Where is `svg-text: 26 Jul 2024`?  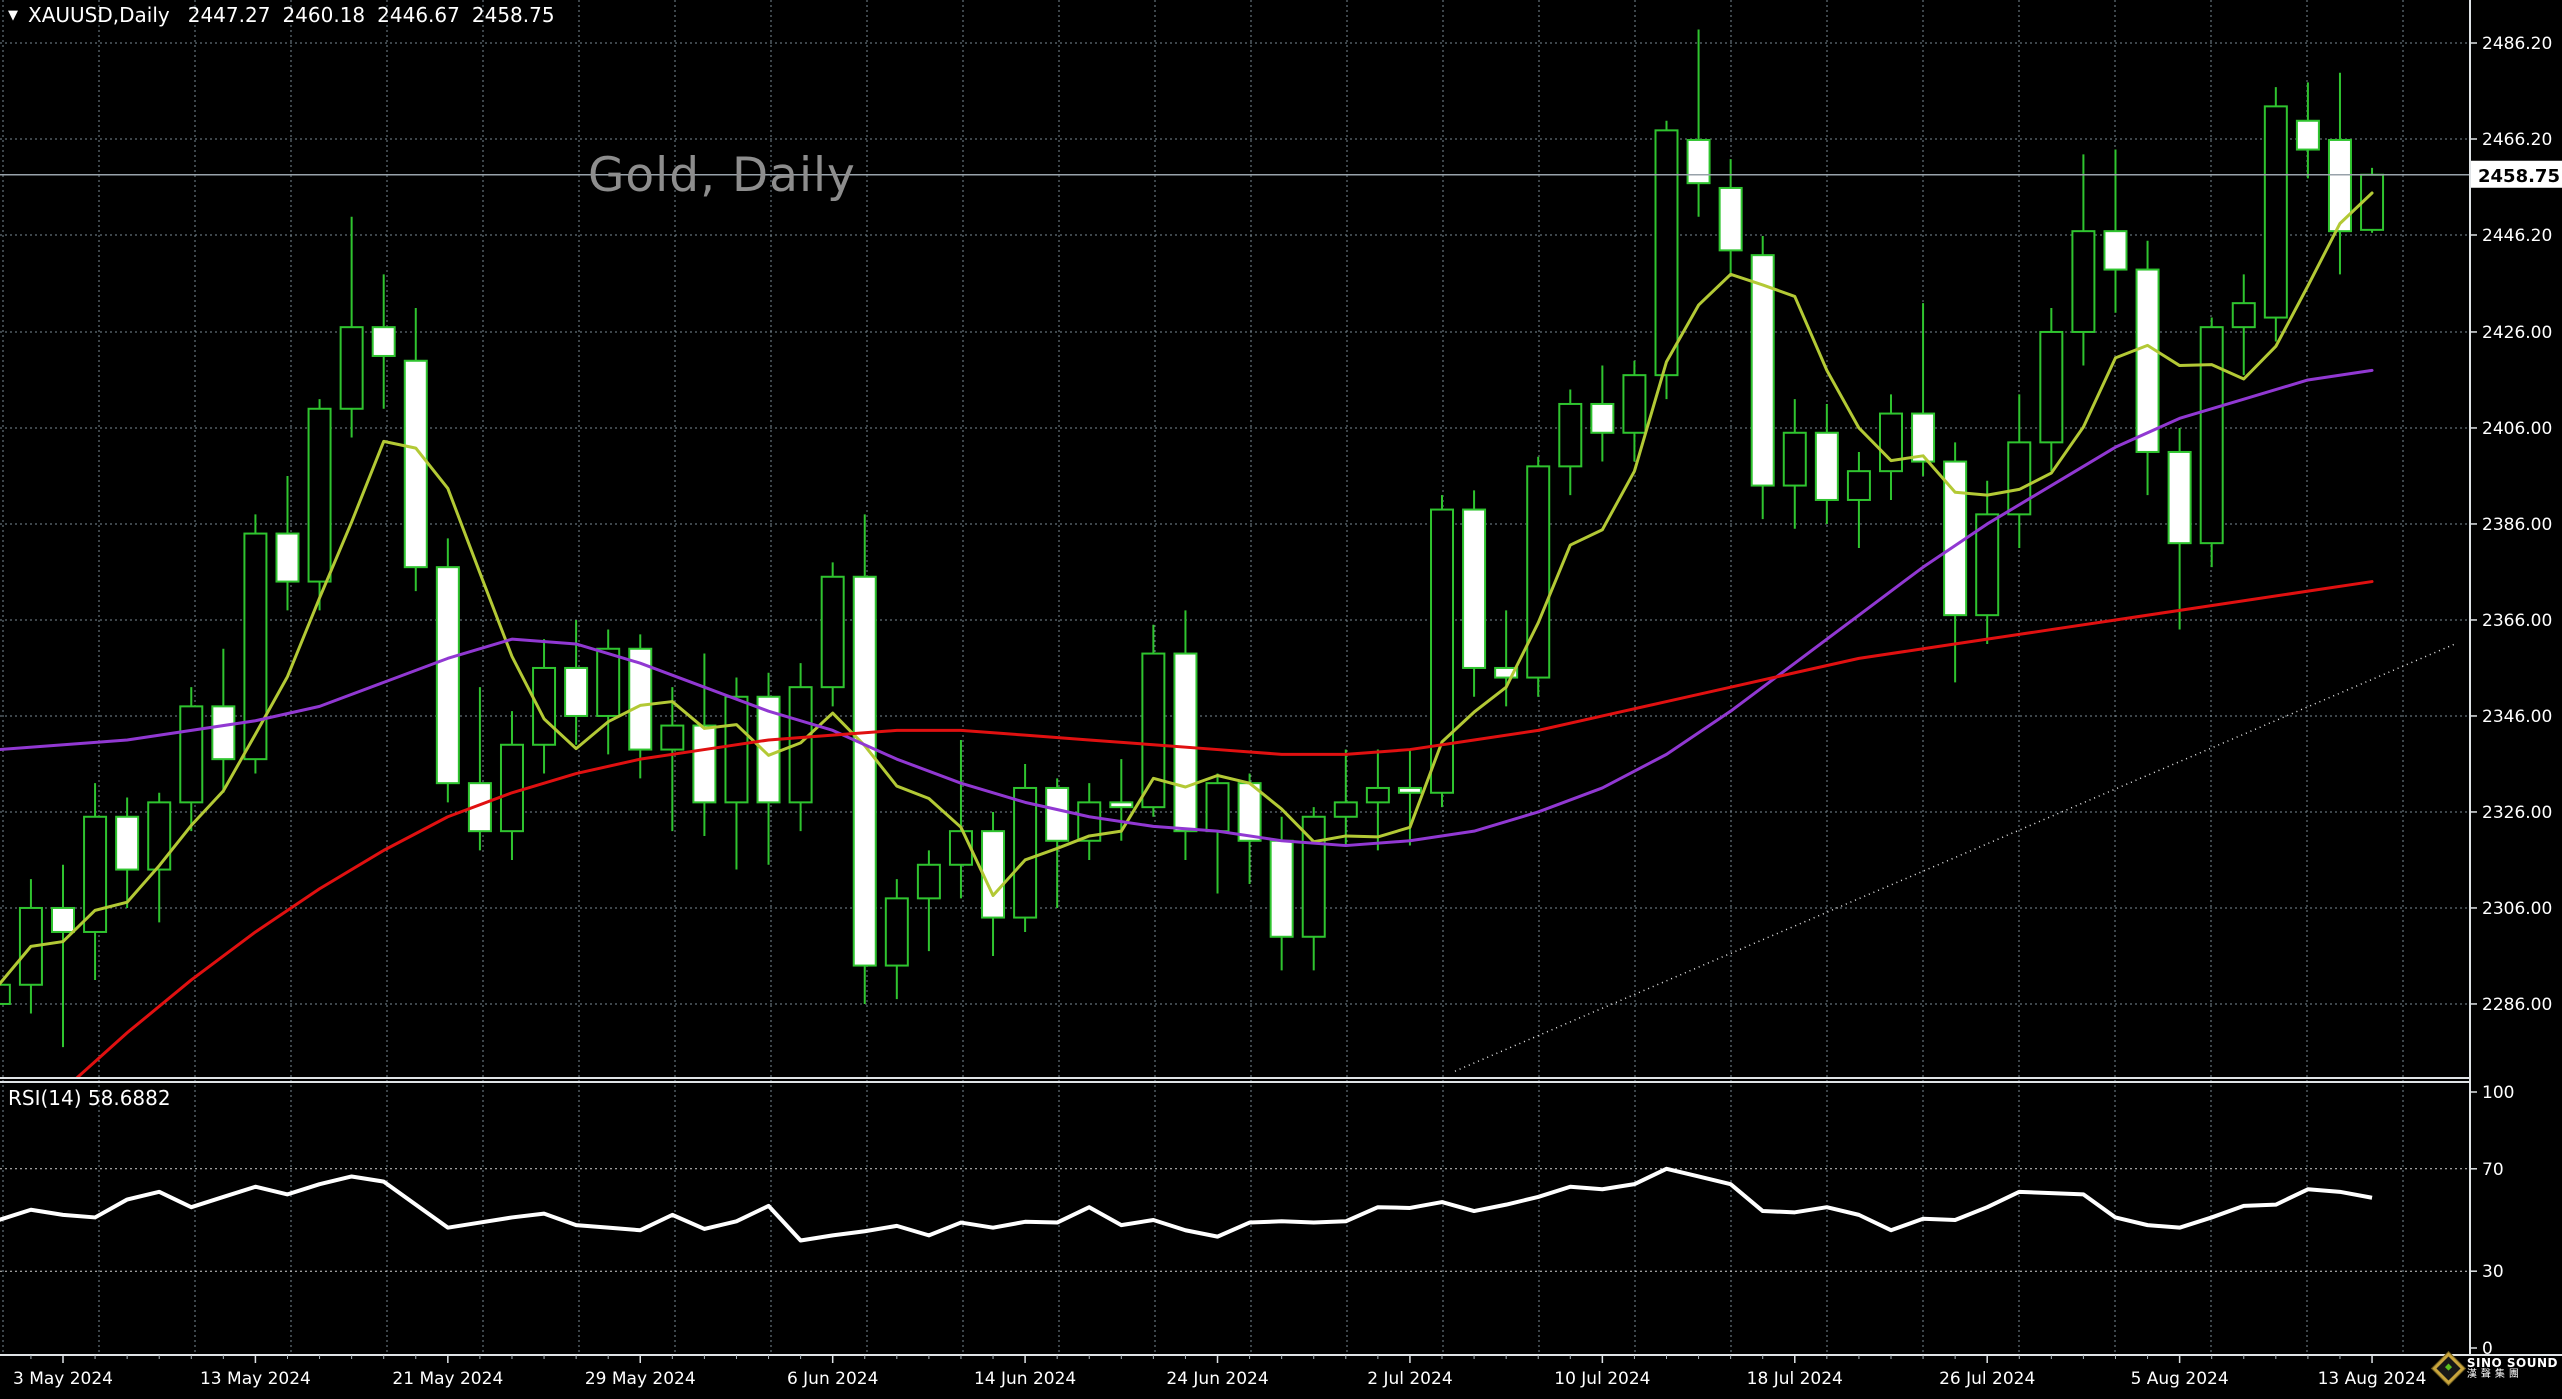 svg-text: 26 Jul 2024 is located at coordinates (1987, 1379).